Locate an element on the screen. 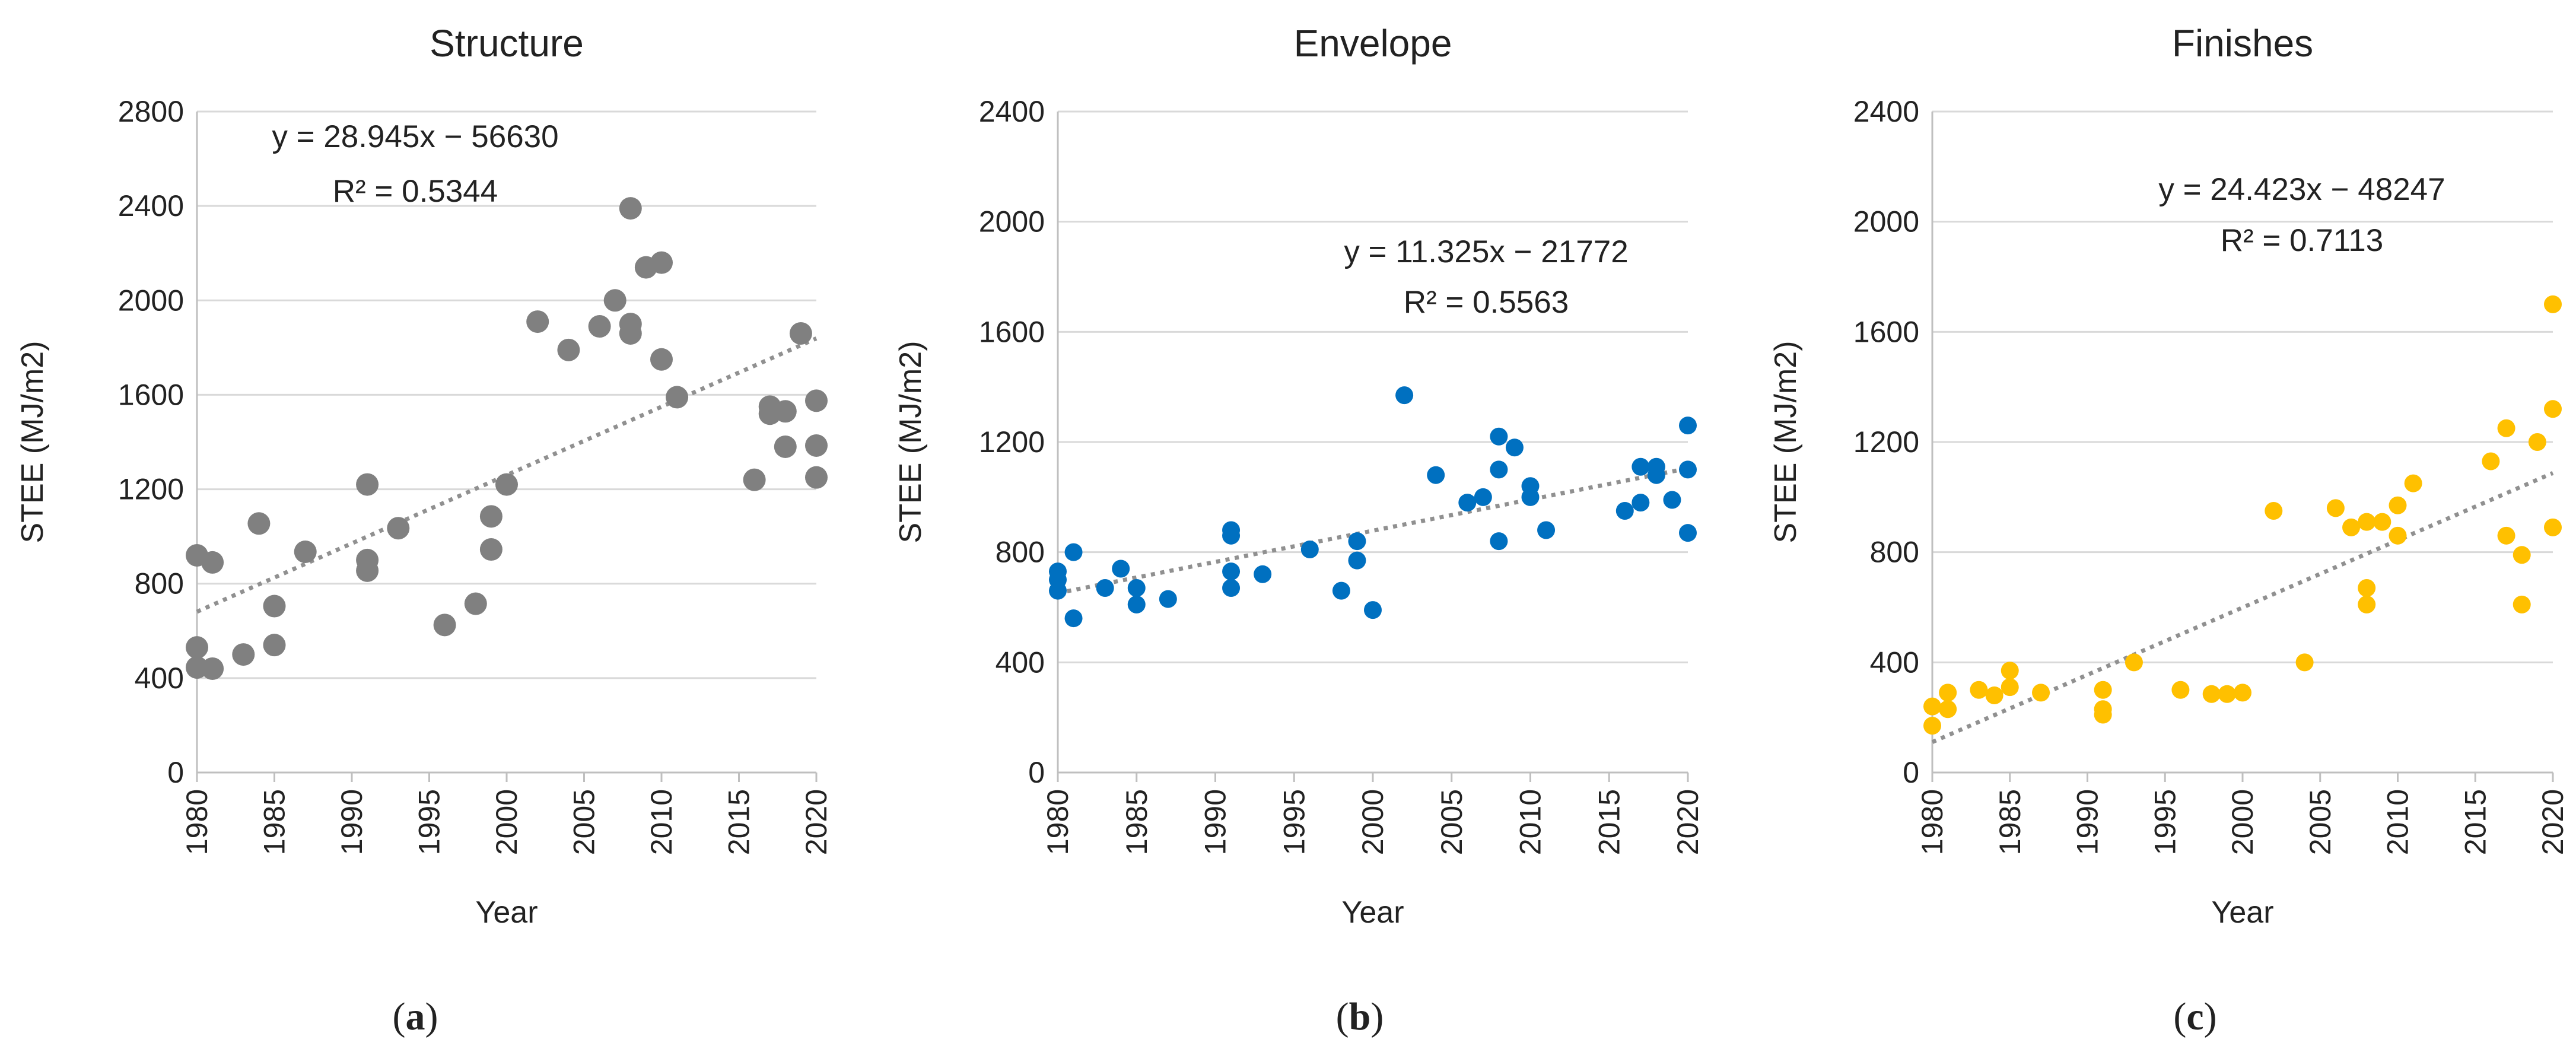  panel-caption: (c) is located at coordinates (2194, 1016).